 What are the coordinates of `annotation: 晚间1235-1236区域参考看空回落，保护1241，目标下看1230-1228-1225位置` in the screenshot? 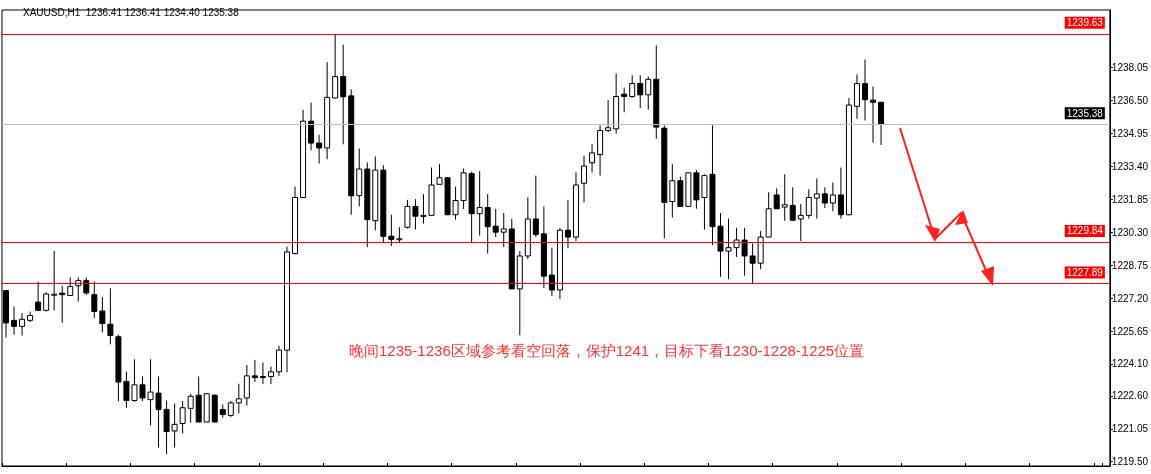 It's located at (607, 350).